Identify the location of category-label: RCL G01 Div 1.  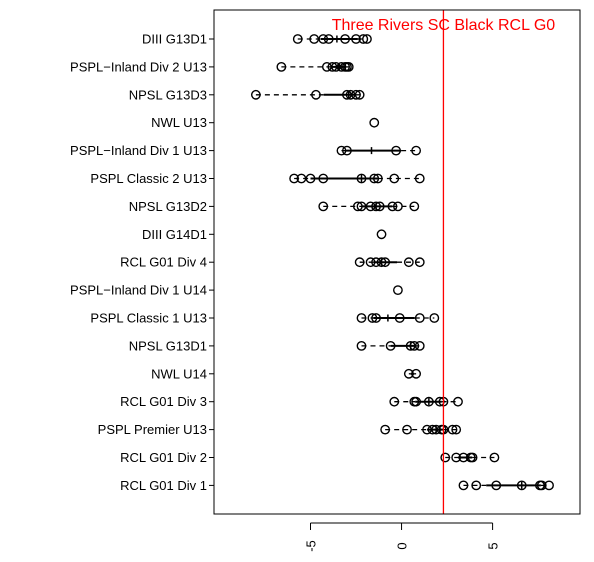
(163, 485).